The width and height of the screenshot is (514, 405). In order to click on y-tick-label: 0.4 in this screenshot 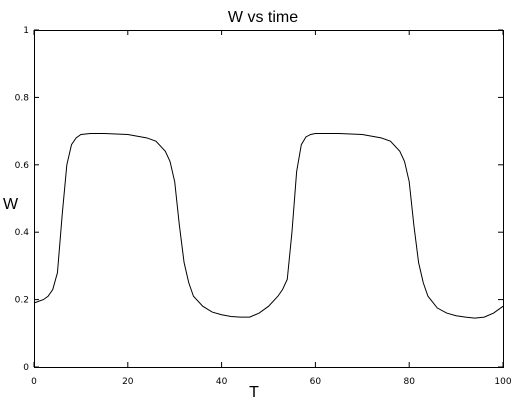, I will do `click(22, 233)`.